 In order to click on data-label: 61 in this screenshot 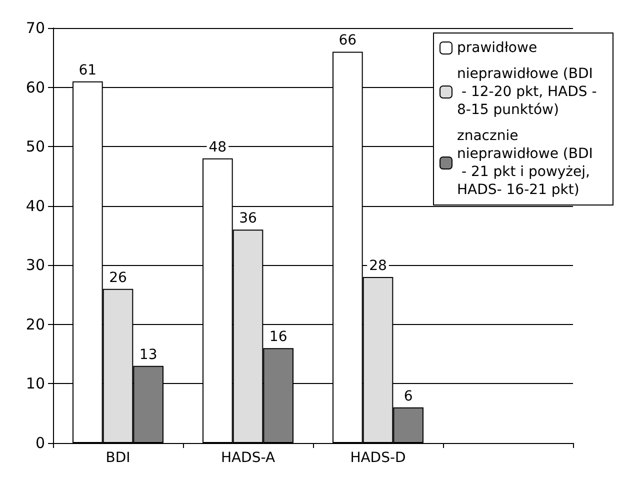, I will do `click(87, 70)`.